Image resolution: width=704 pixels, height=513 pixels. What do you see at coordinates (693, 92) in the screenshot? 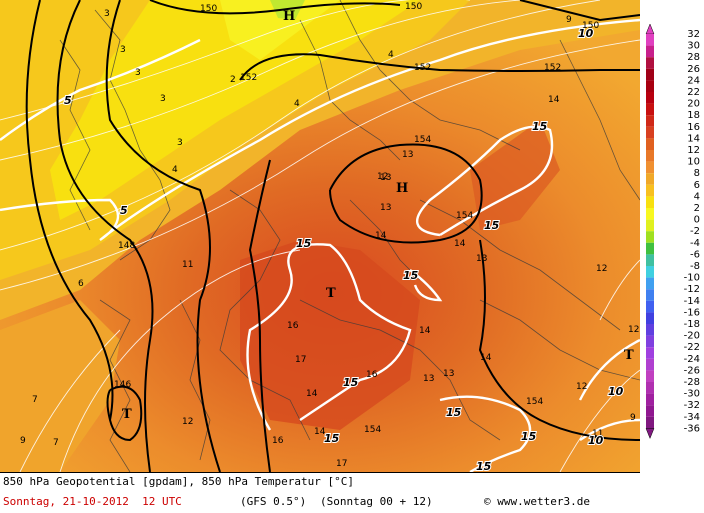
I see `scale-label: 22` at bounding box center [693, 92].